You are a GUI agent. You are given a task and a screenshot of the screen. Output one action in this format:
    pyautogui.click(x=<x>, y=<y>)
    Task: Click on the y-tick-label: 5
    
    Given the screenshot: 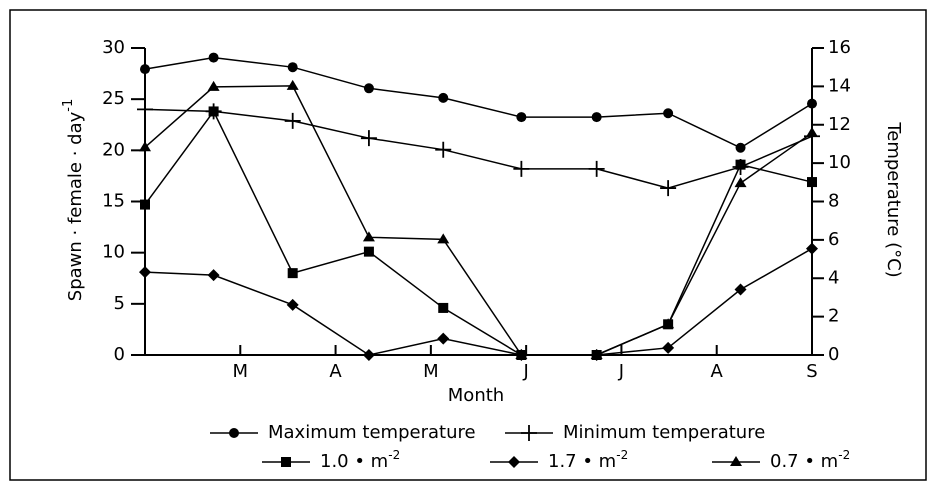 What is the action you would take?
    pyautogui.click(x=119, y=303)
    